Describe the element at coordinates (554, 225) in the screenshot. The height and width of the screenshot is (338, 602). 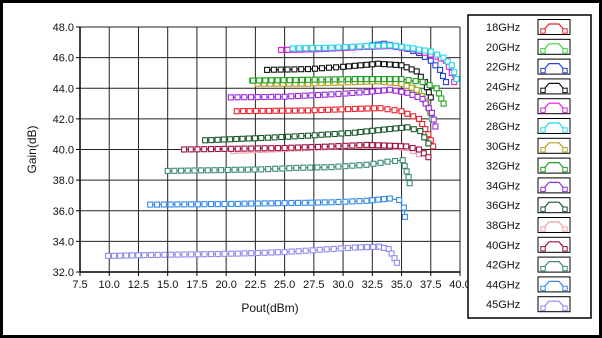
I see `legend-swatch-line-38ghz` at that location.